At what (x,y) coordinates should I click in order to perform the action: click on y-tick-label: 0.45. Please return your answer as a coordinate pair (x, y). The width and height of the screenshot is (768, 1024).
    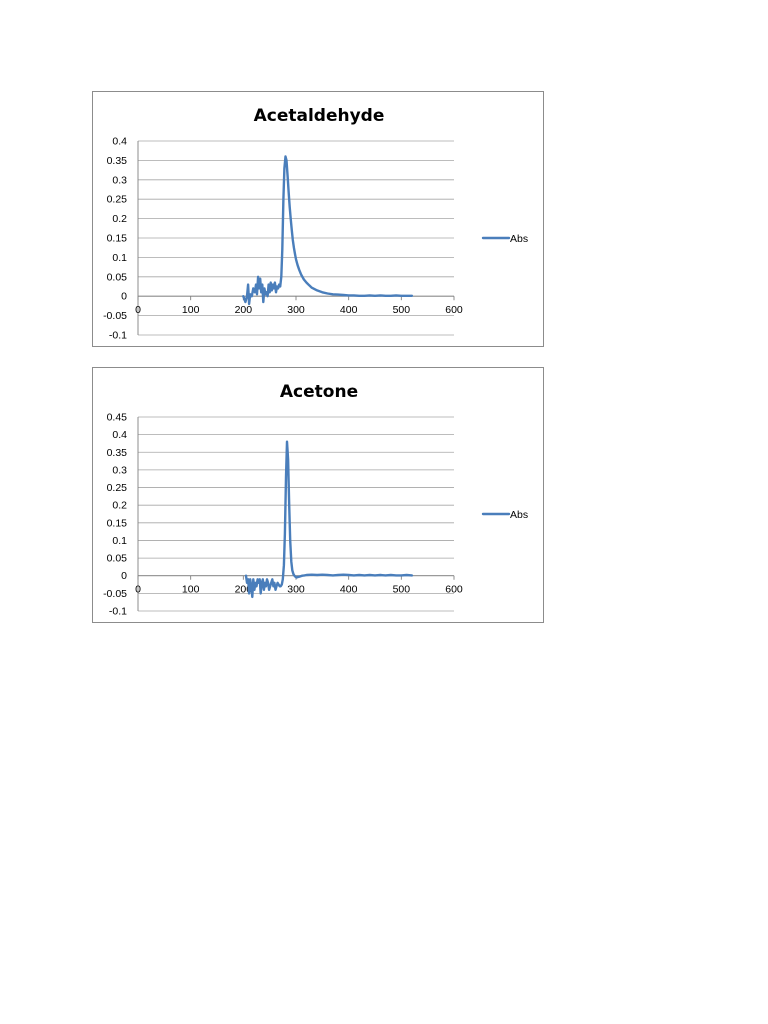
    Looking at the image, I should click on (117, 418).